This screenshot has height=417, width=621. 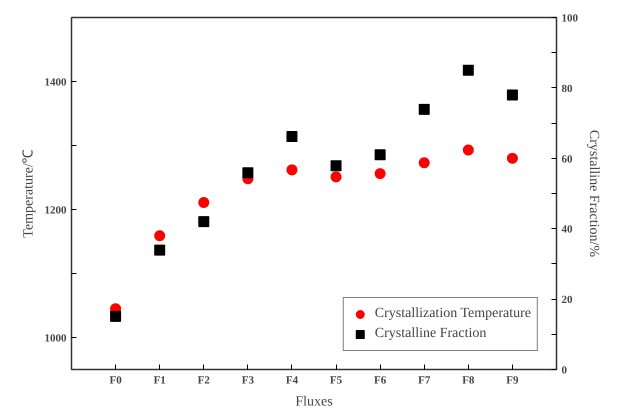 I want to click on x-tick-label: F4, so click(x=292, y=380).